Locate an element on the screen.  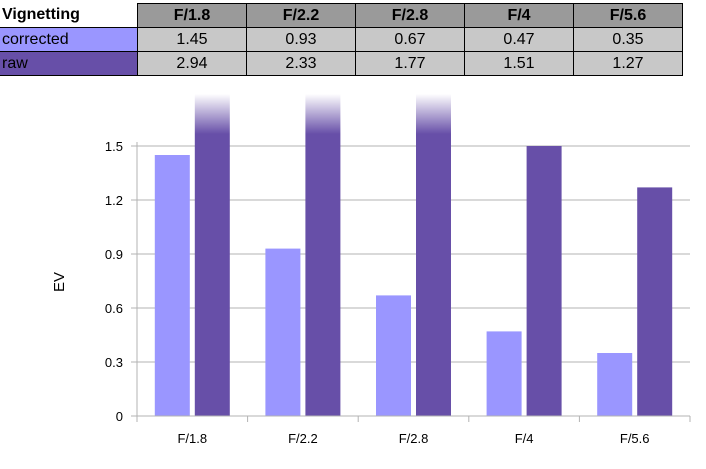
x-tick-label: F/4 is located at coordinates (524, 438).